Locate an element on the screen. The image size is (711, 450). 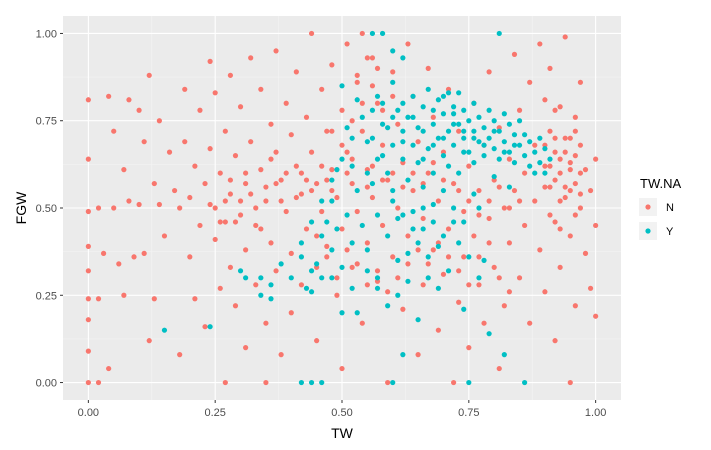
legend-label-n: N is located at coordinates (670, 208).